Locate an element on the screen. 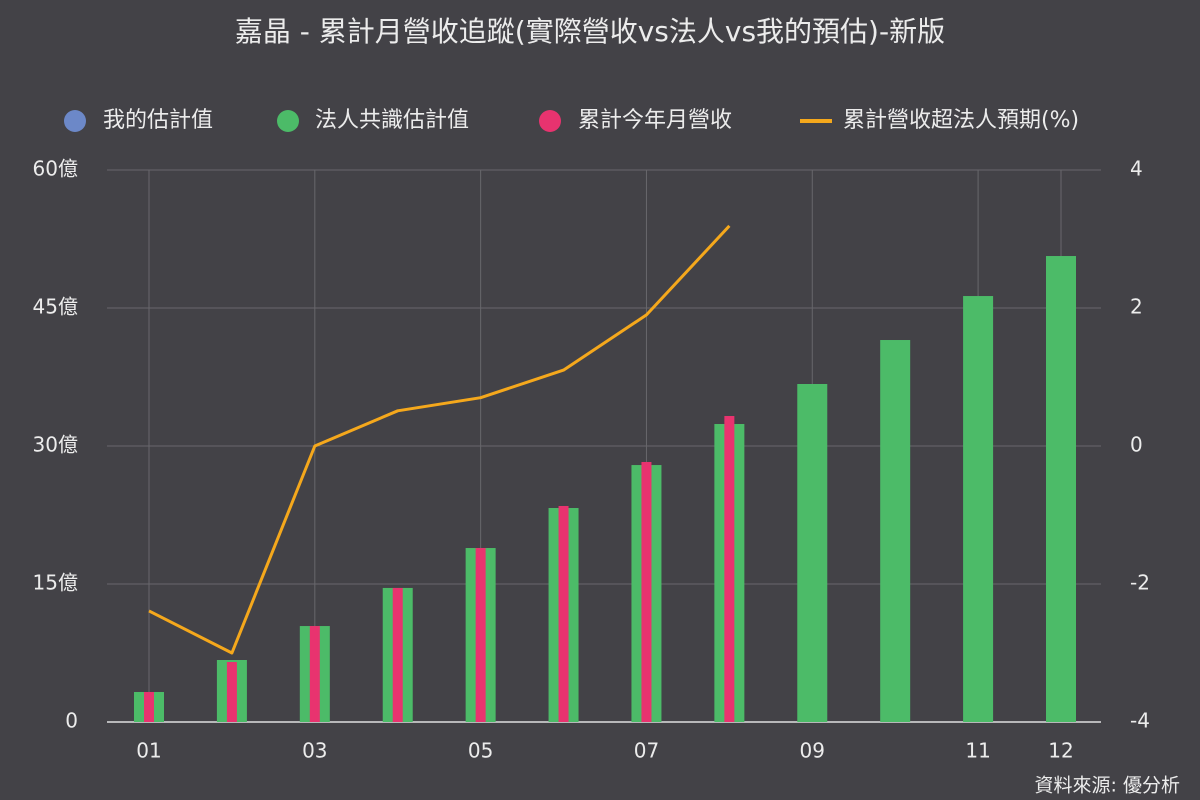 The height and width of the screenshot is (800, 1200). x-tick-label: 07 is located at coordinates (646, 751).